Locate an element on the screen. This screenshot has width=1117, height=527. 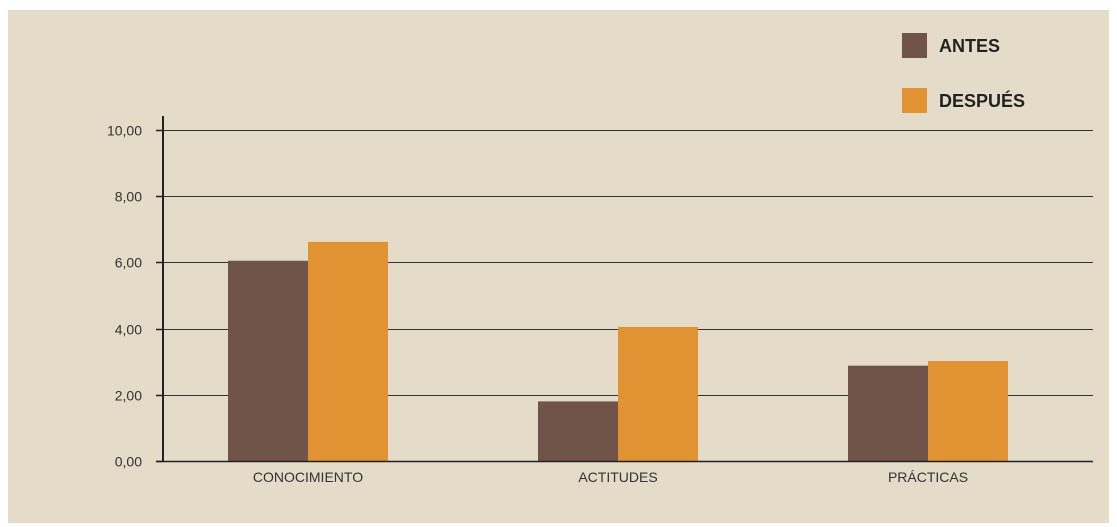
y-tick-label: 10,00 is located at coordinates (124, 131).